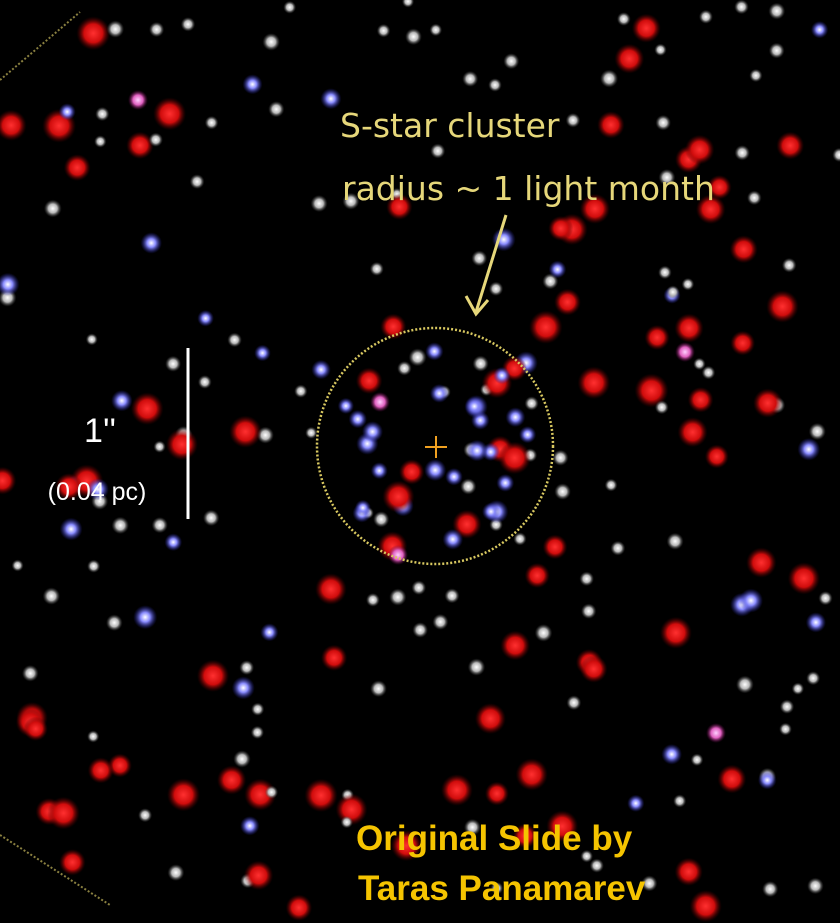 The width and height of the screenshot is (840, 923). I want to click on annotation-subtitle: radius ~ 1 light month, so click(528, 188).